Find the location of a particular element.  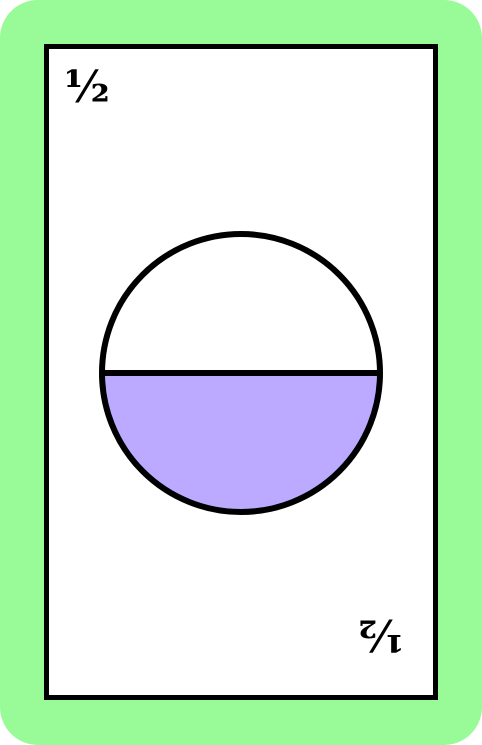

corner-label-bottom-right: ½ is located at coordinates (381, 634).